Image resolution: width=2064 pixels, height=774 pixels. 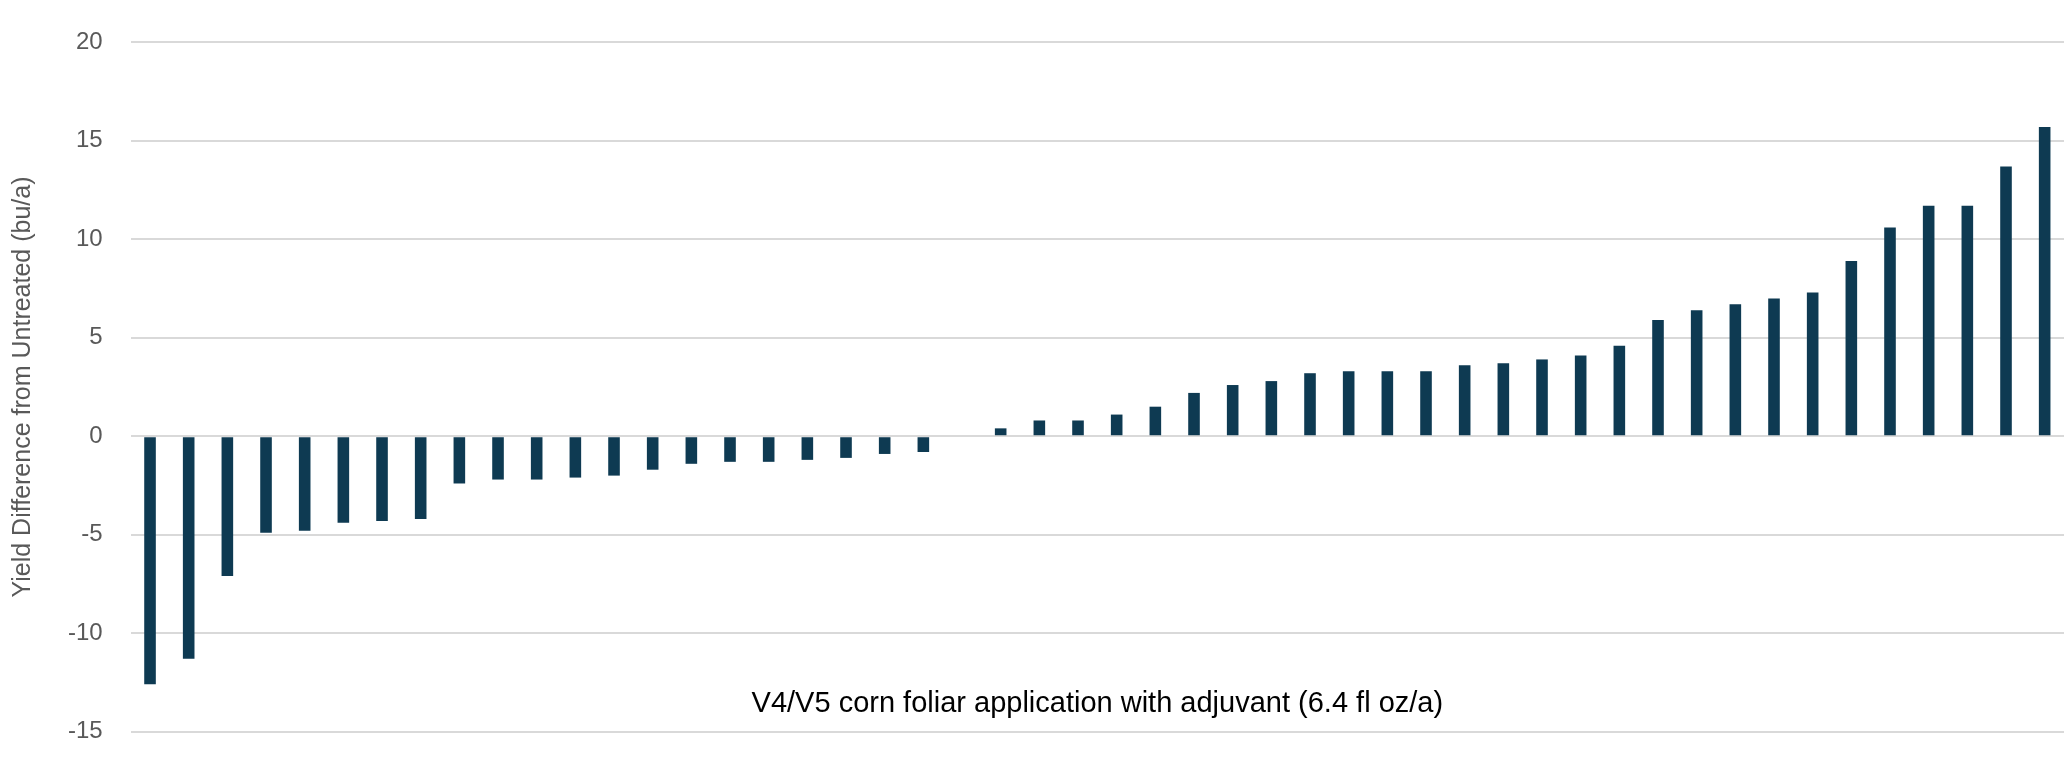 I want to click on y-tick-label: 20, so click(x=89, y=41).